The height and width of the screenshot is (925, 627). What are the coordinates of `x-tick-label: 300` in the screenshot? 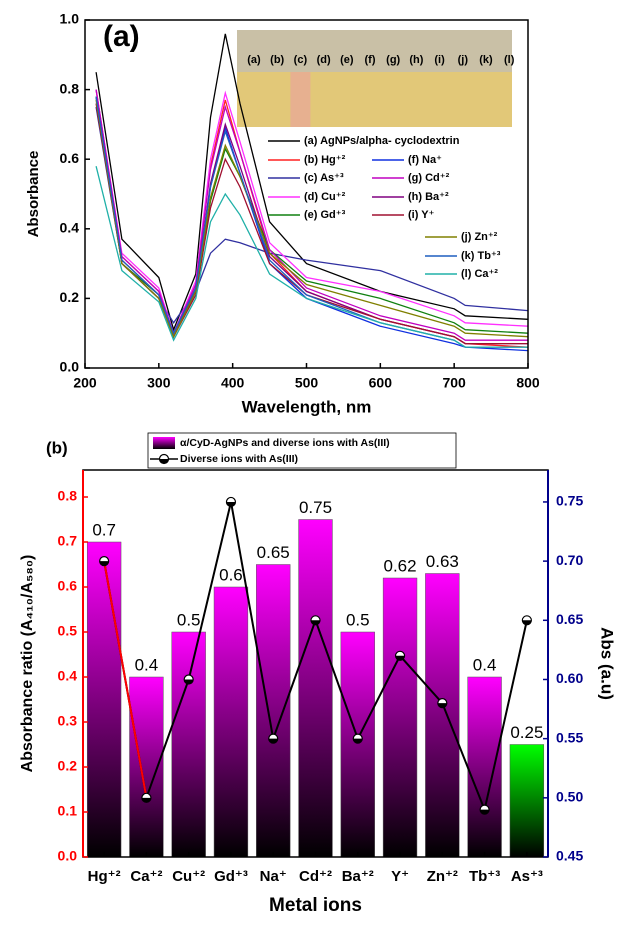 It's located at (159, 383).